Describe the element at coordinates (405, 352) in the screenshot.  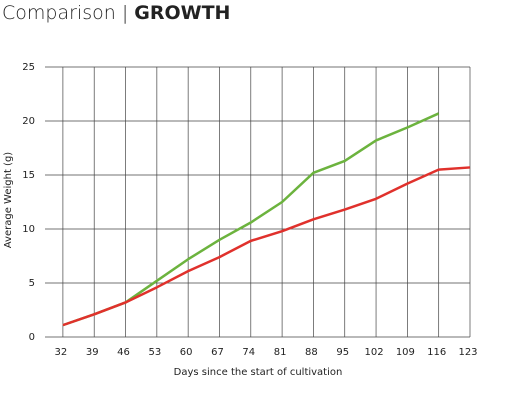
I see `x-tick-label: 109` at that location.